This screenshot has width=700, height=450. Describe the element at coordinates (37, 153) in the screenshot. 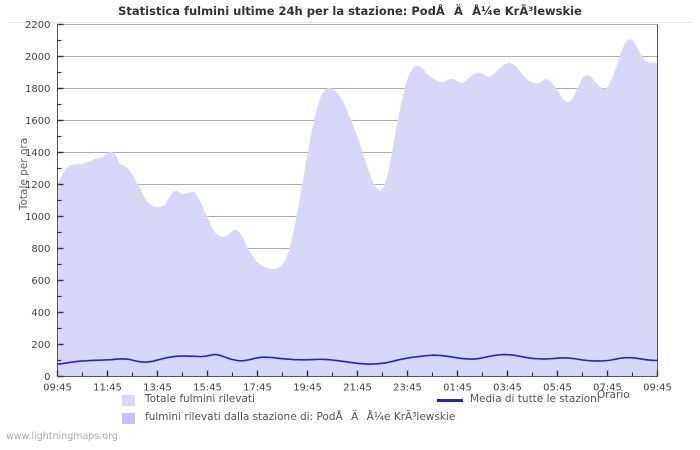

I see `svg-text: 1400` at that location.